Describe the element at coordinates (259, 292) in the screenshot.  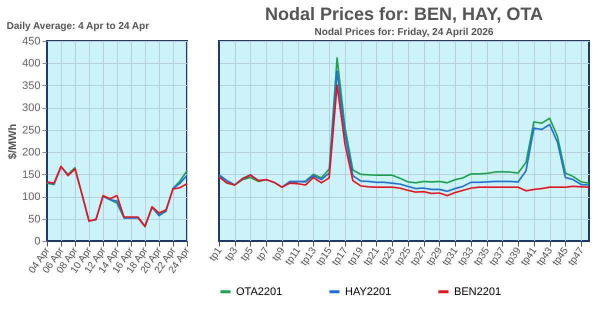
I see `legend-label: OTA2201` at that location.